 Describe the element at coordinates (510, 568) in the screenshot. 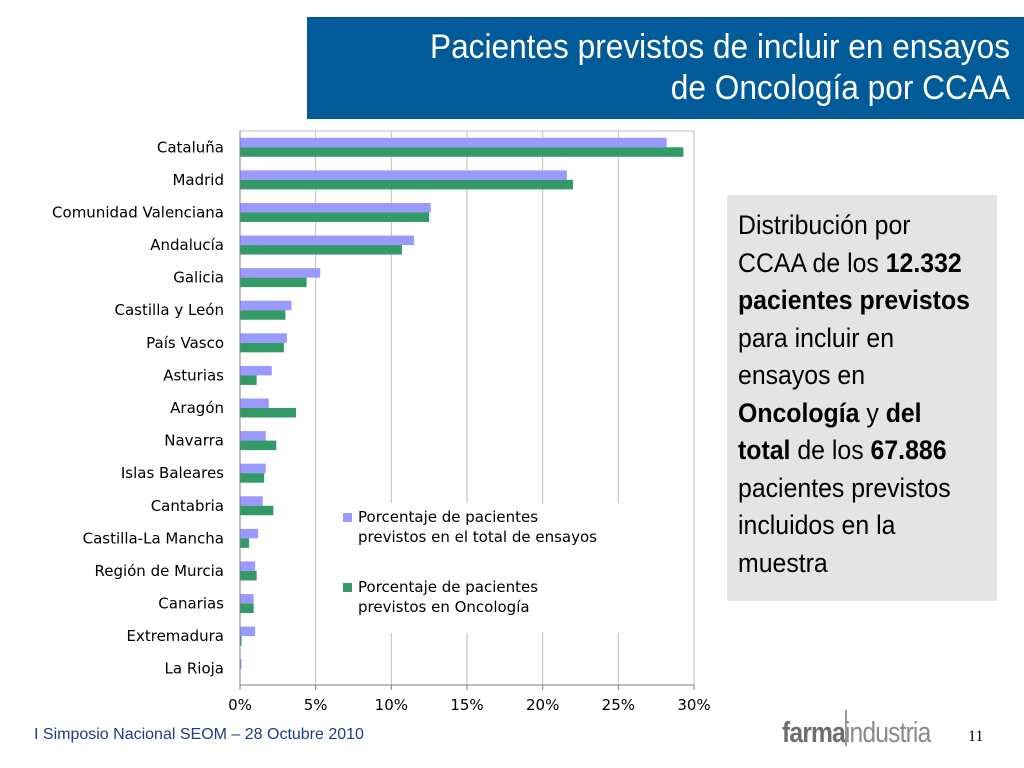

I see `legend` at that location.